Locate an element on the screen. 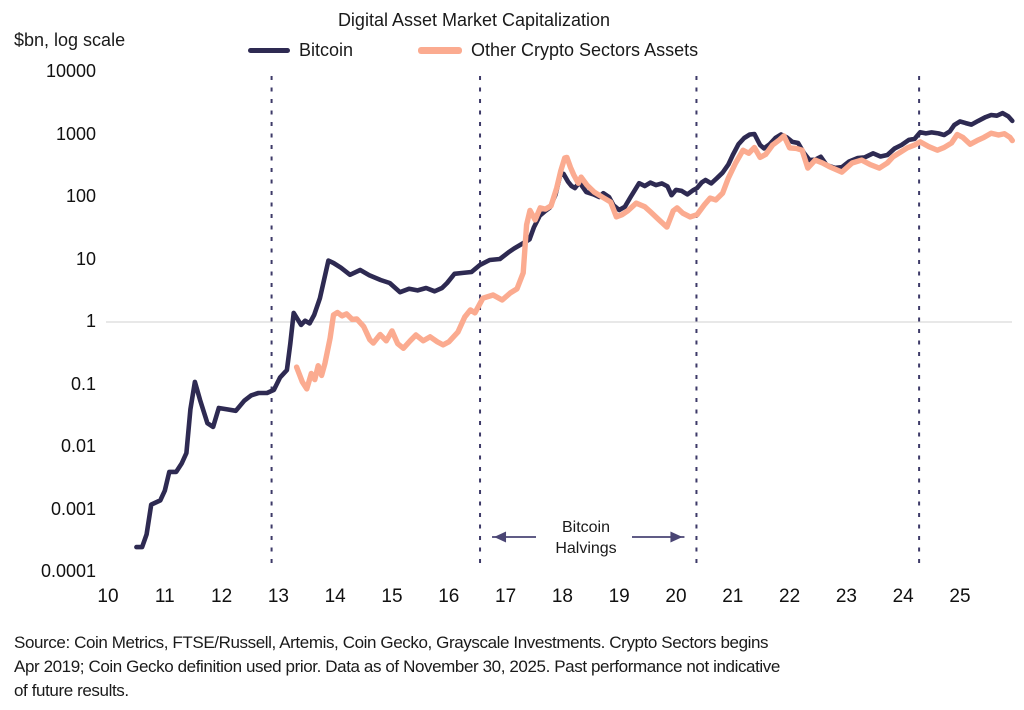 Image resolution: width=1024 pixels, height=710 pixels. legend-label-bitcoin: Bitcoin is located at coordinates (326, 50).